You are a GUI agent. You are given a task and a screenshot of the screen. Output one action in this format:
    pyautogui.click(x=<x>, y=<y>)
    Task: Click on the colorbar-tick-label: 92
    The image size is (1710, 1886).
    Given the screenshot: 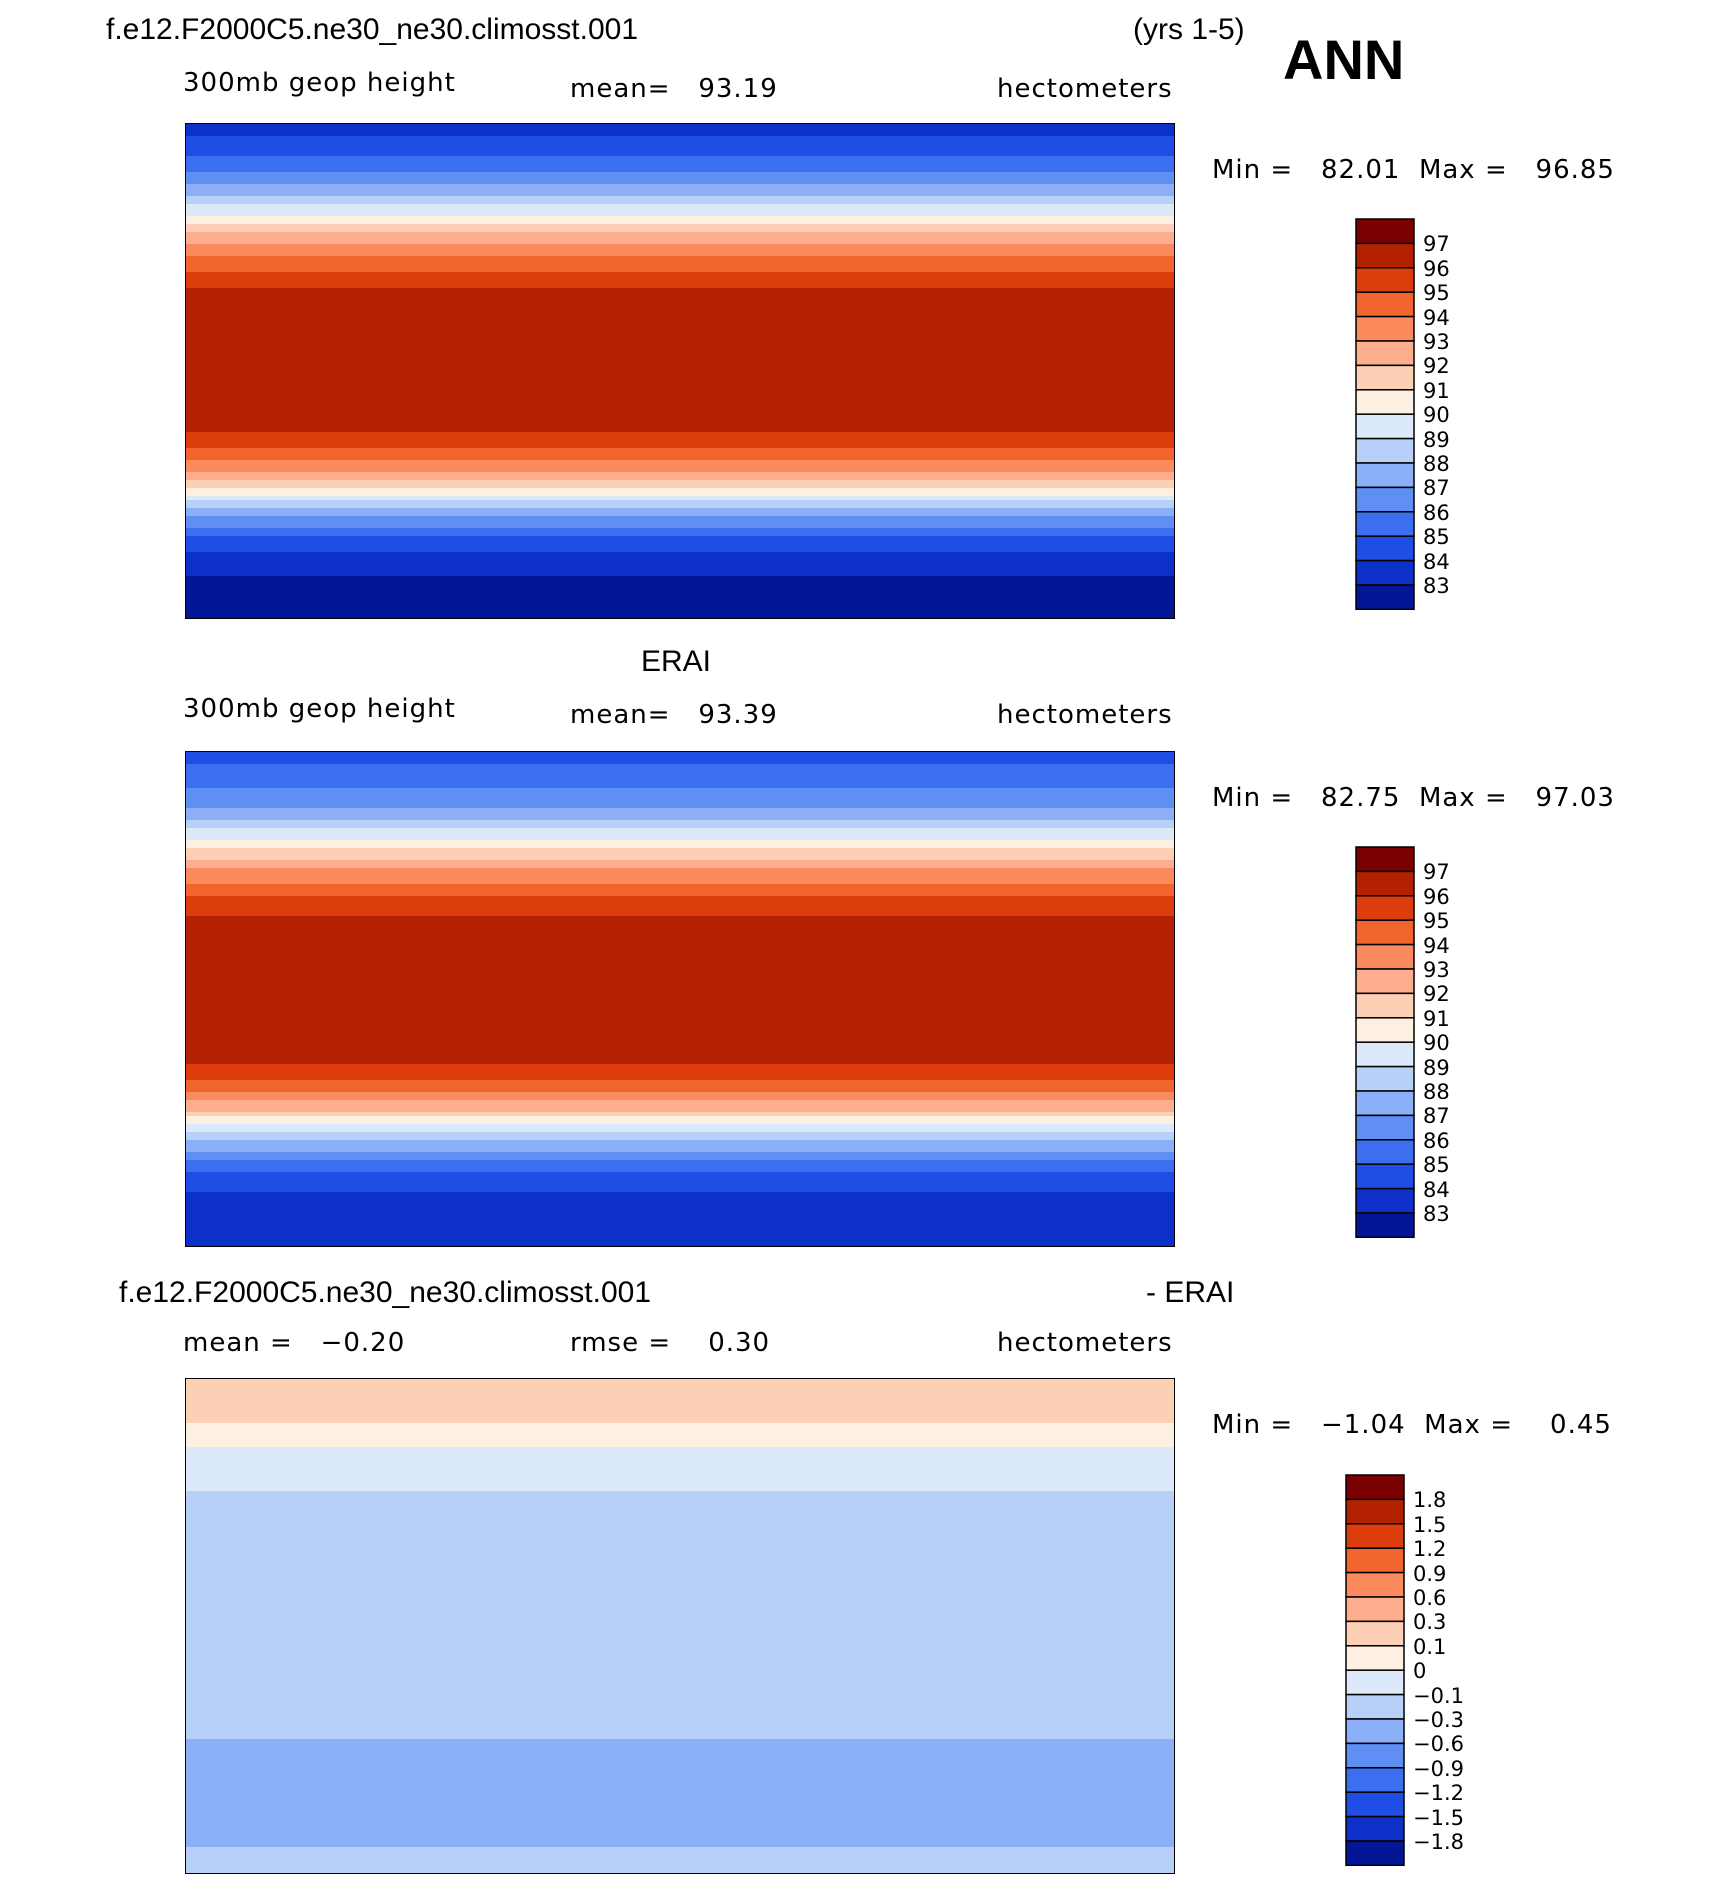 What is the action you would take?
    pyautogui.click(x=1436, y=366)
    